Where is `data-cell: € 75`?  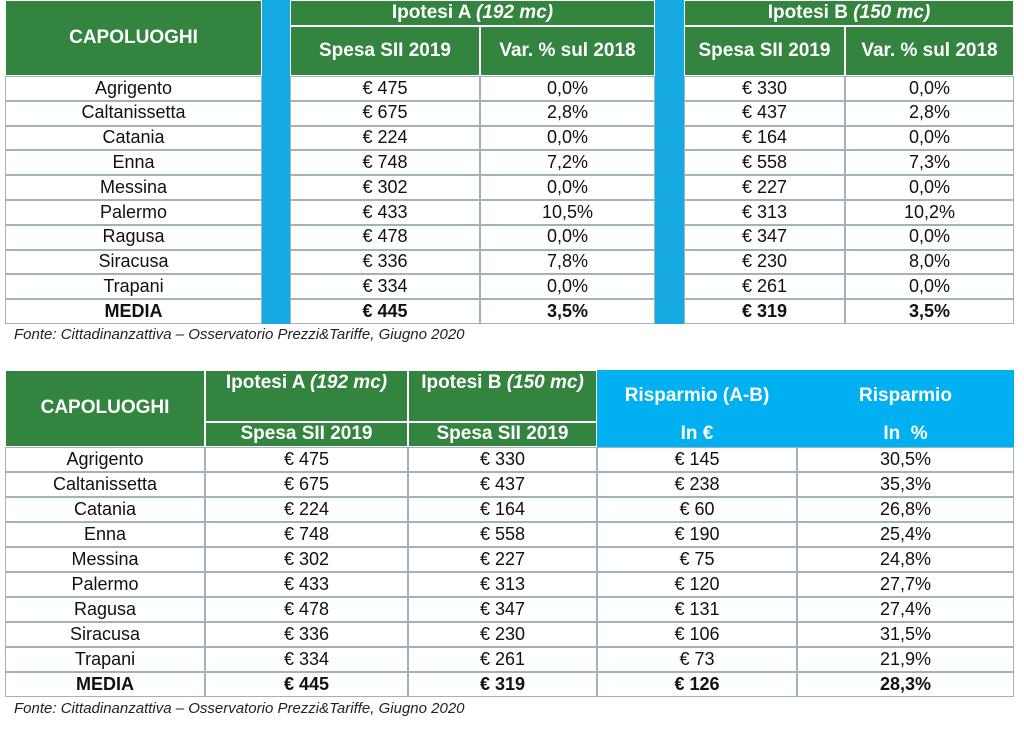
data-cell: € 75 is located at coordinates (697, 559).